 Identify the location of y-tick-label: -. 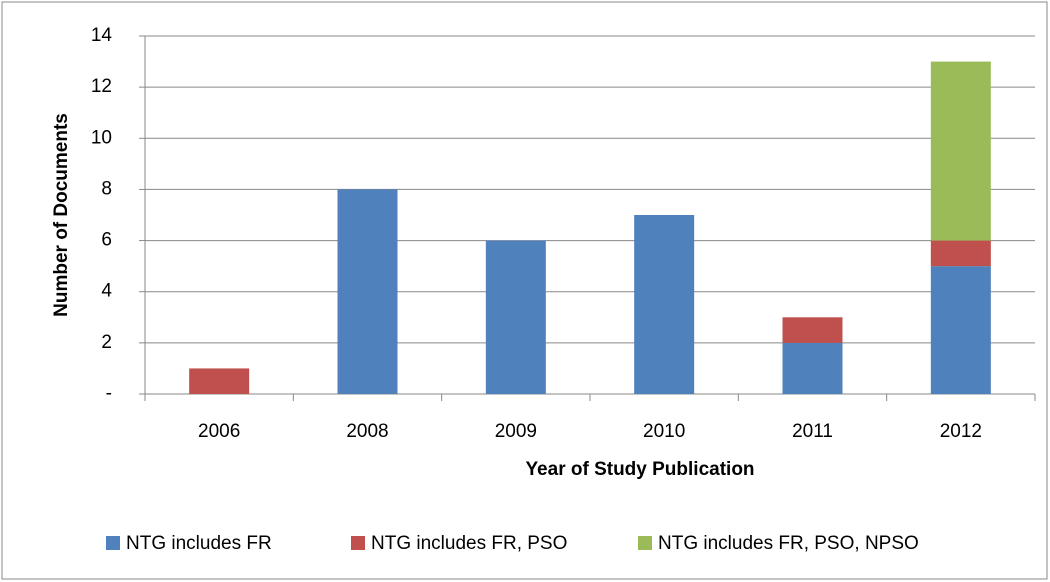
(109, 393).